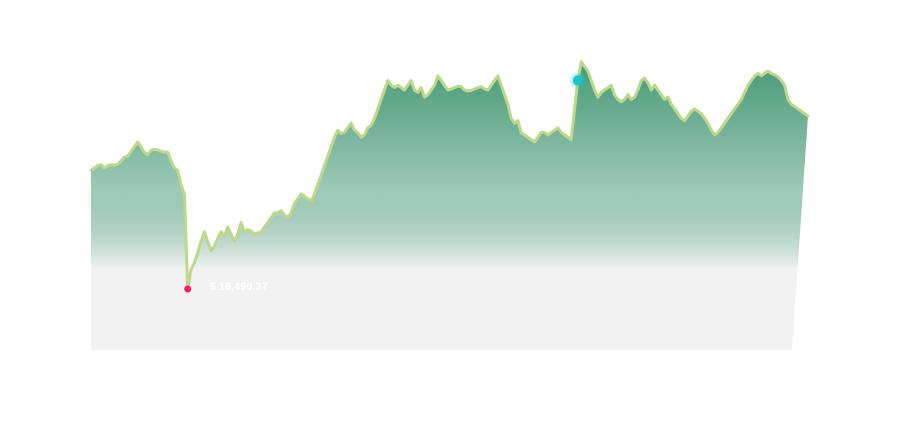 The width and height of the screenshot is (905, 430). Describe the element at coordinates (188, 289) in the screenshot. I see `min-point-marker` at that location.